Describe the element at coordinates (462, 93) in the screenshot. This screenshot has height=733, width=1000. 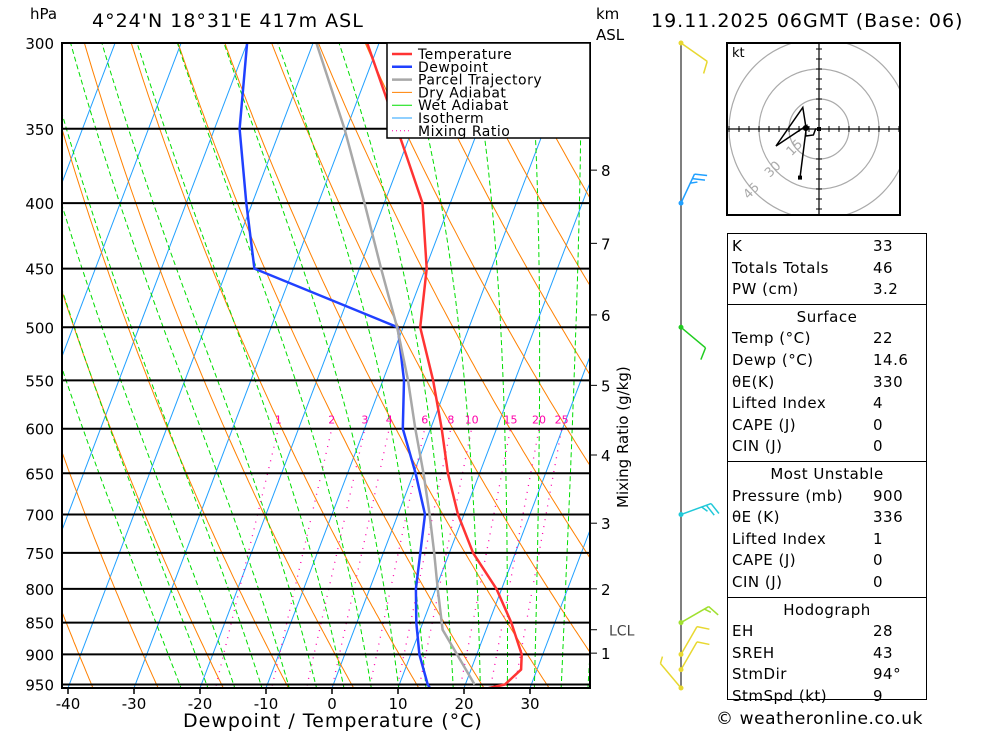
I see `legend-label-dry_adiabat: Dry Adiabat` at that location.